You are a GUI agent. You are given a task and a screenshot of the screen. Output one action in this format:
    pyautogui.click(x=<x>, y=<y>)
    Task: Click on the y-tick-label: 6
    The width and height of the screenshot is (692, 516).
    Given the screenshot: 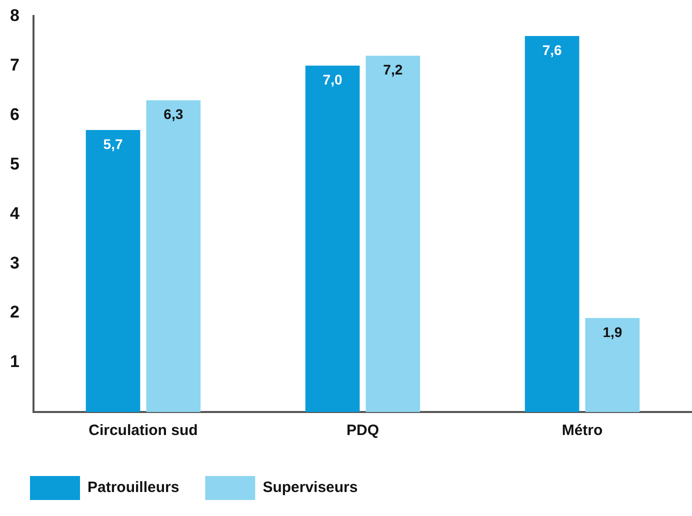 What is the action you would take?
    pyautogui.click(x=15, y=114)
    